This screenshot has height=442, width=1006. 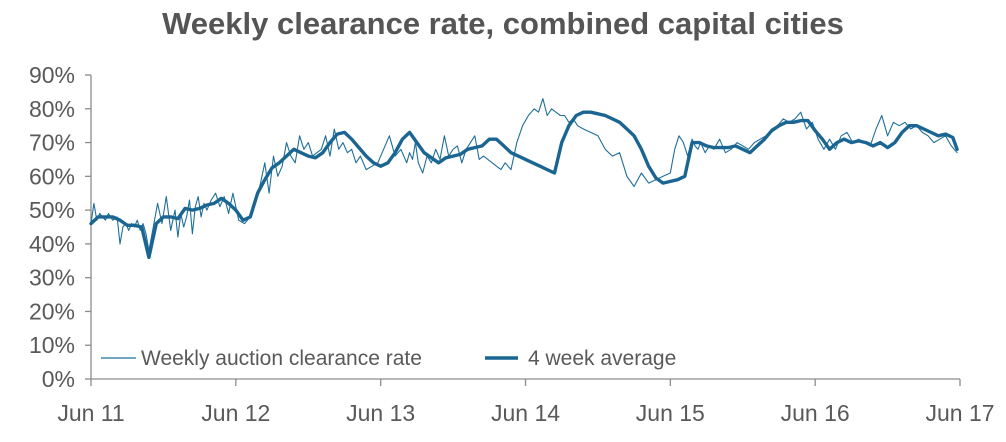 I want to click on x-tick-label: Jun 11, so click(x=90, y=413).